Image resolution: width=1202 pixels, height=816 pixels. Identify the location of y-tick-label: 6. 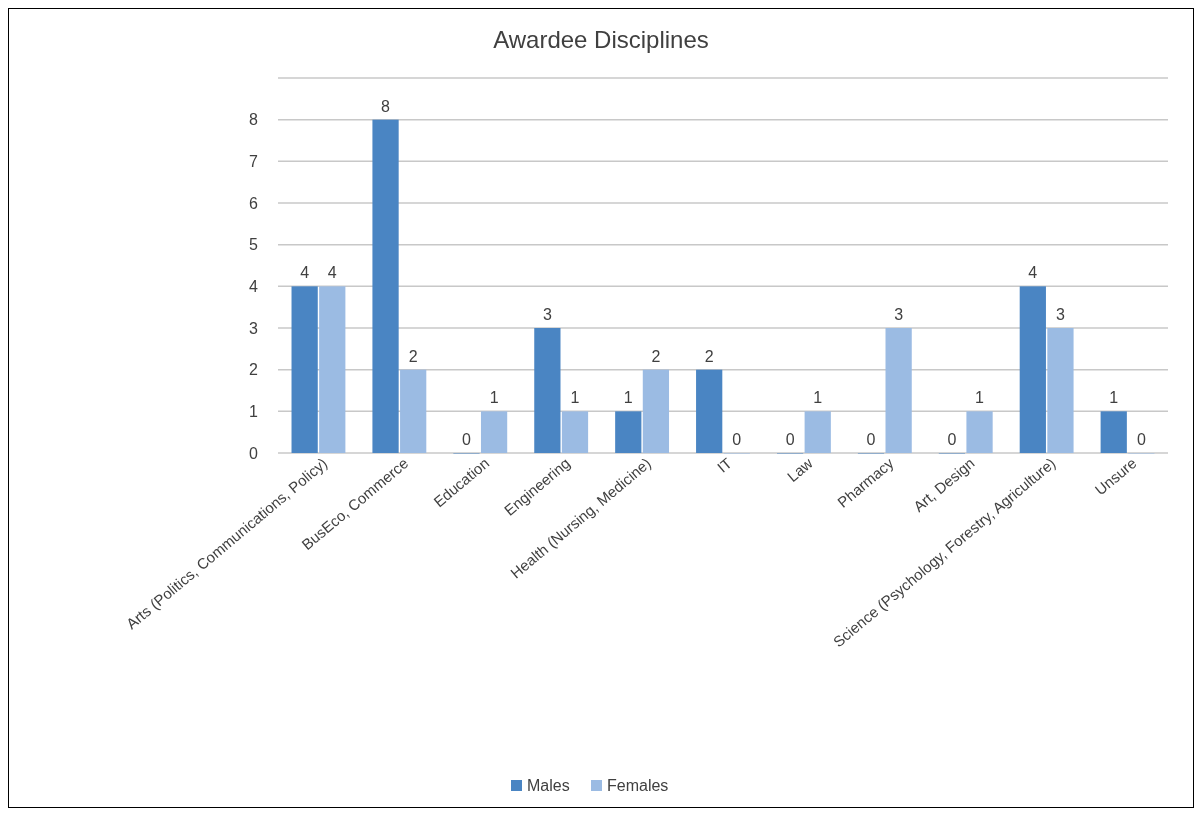
(254, 203).